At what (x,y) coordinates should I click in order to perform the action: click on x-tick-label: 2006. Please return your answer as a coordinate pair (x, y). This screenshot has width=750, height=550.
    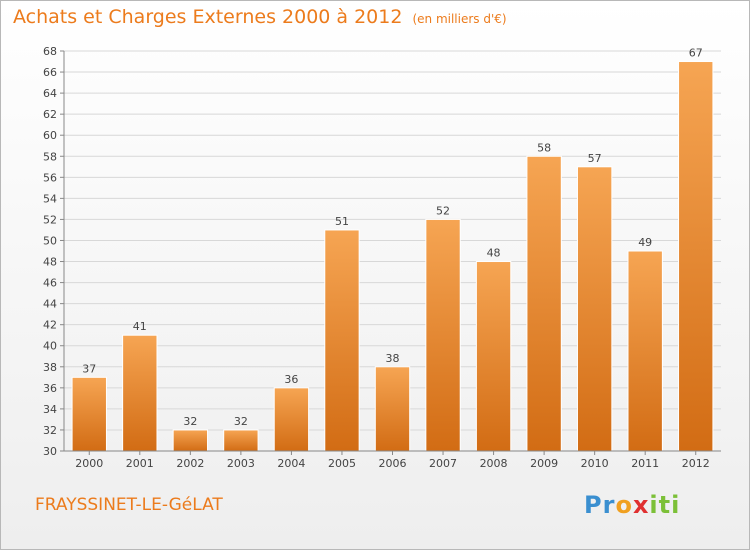
    Looking at the image, I should click on (393, 463).